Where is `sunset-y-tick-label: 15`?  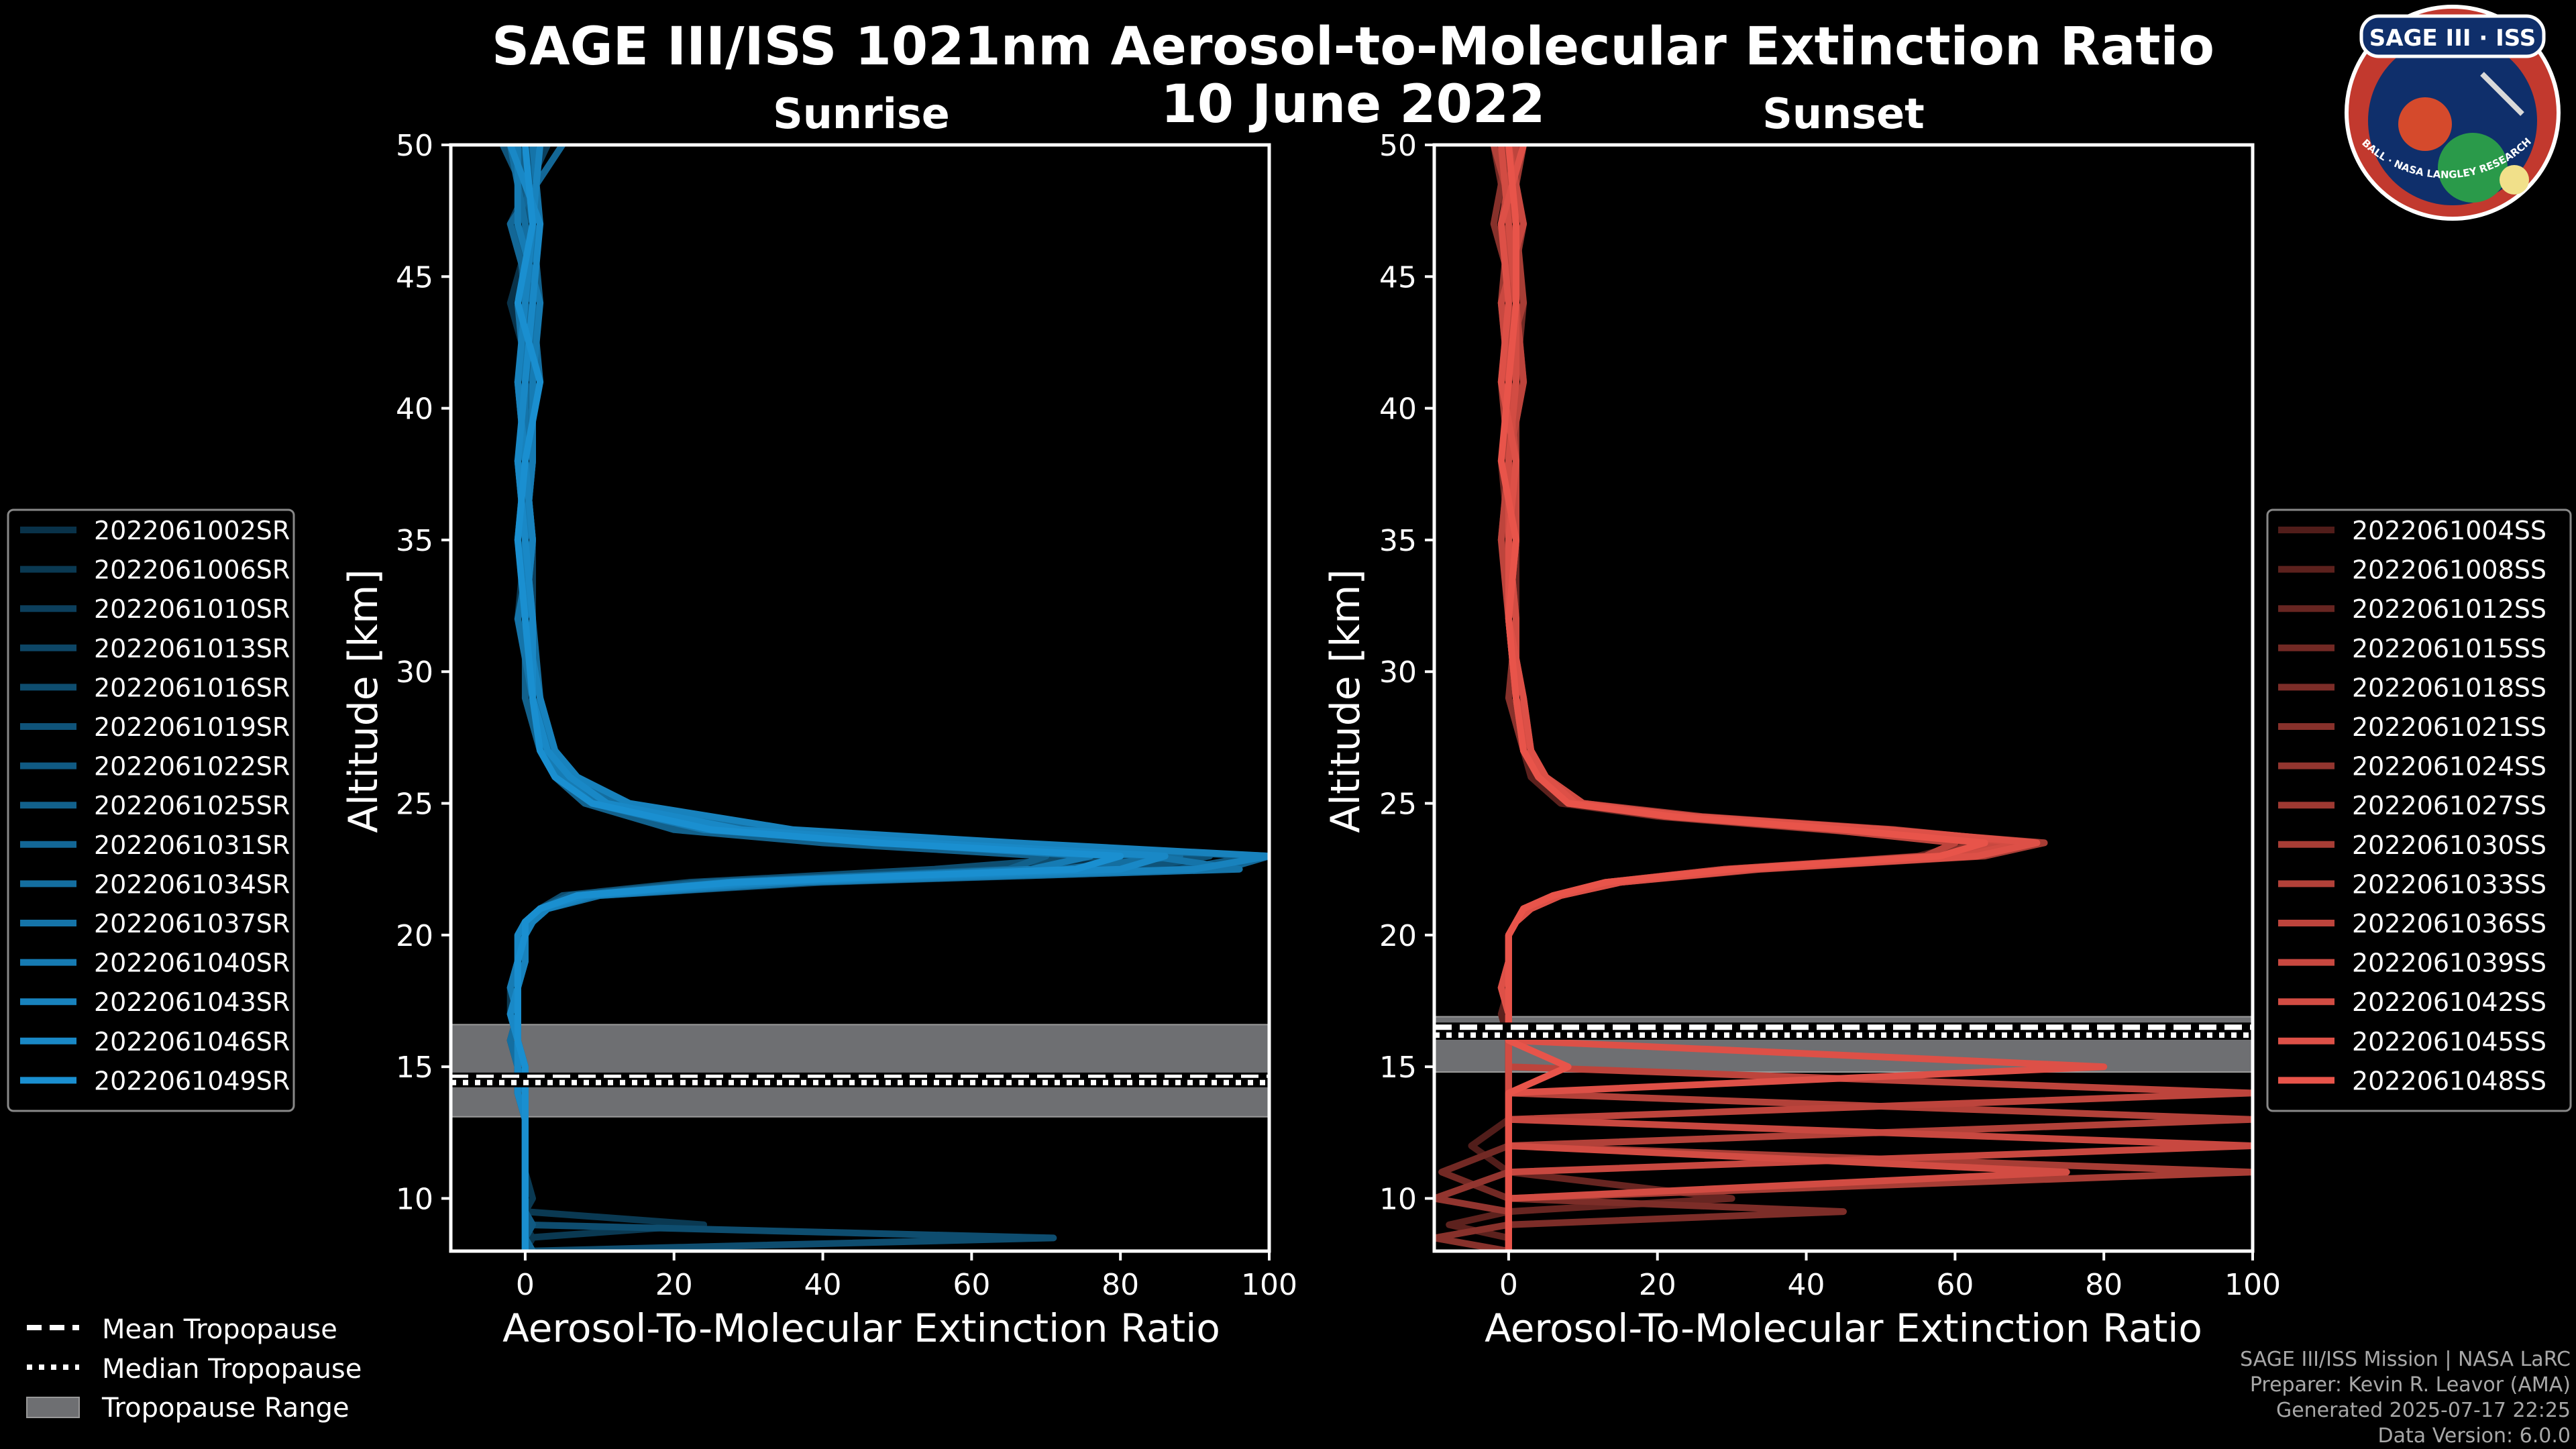
sunset-y-tick-label: 15 is located at coordinates (1398, 1068).